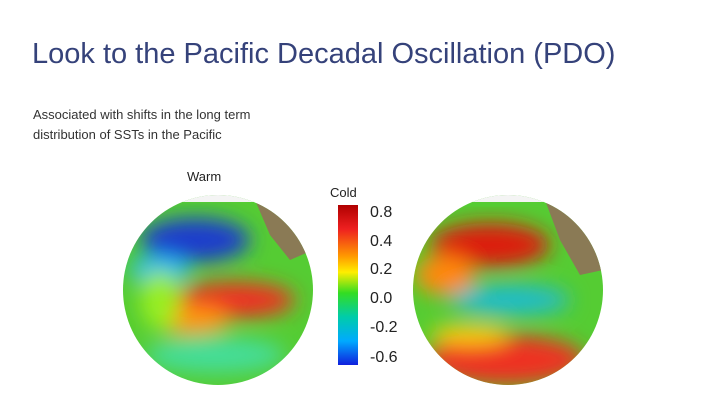 This screenshot has height=405, width=720. Describe the element at coordinates (384, 357) in the screenshot. I see `colorbar-label: -0.6` at that location.